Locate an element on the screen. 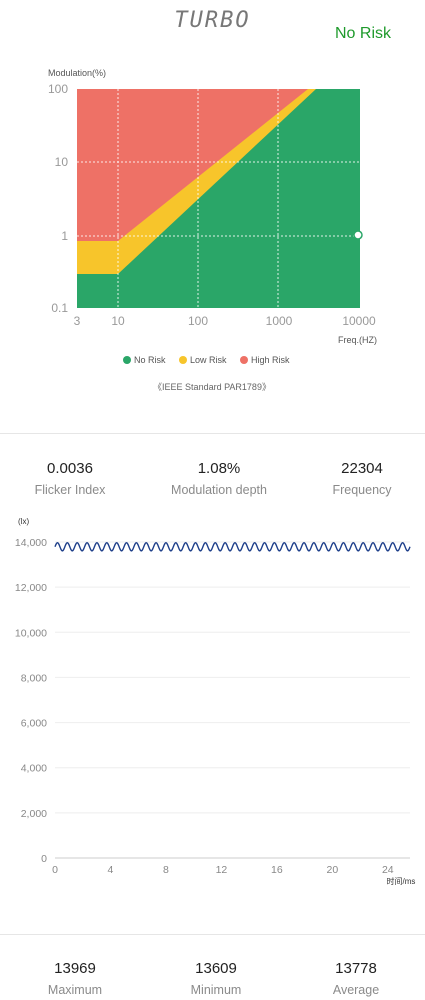  wave-y-tick: 4,000 is located at coordinates (34, 769).